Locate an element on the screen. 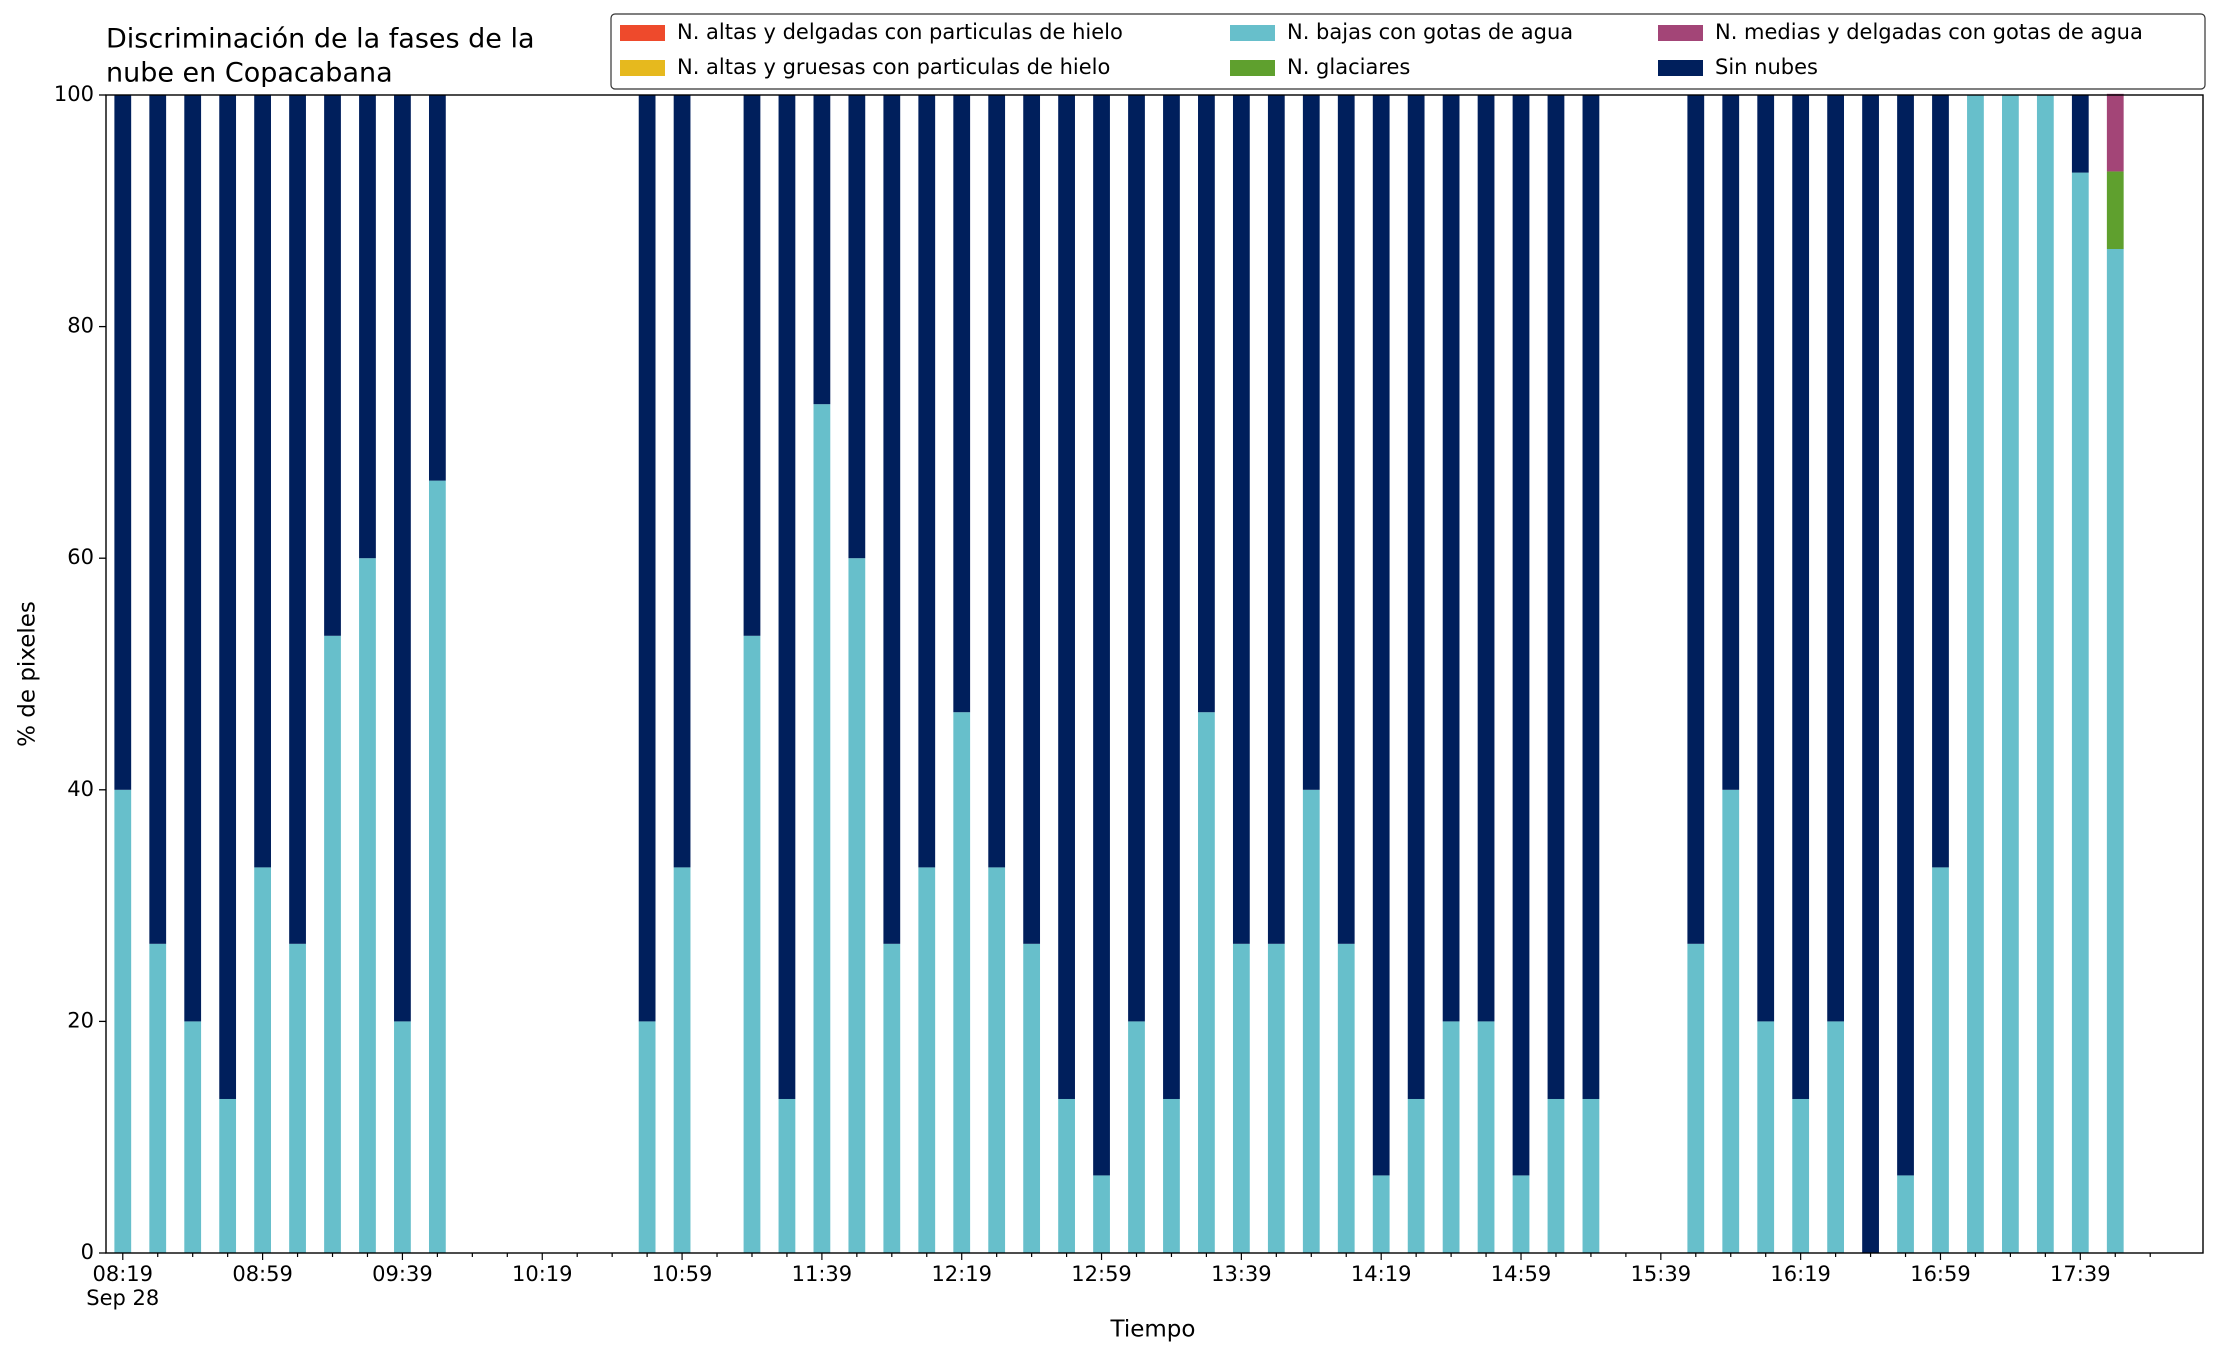 Image resolution: width=2216 pixels, height=1355 pixels. legend-label: Sin nubes is located at coordinates (1766, 67).